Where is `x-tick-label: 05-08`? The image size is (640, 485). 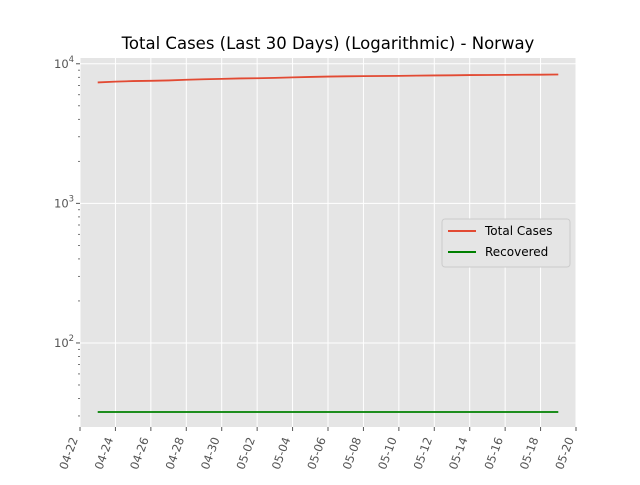
x-tick-label: 05-08 is located at coordinates (352, 453).